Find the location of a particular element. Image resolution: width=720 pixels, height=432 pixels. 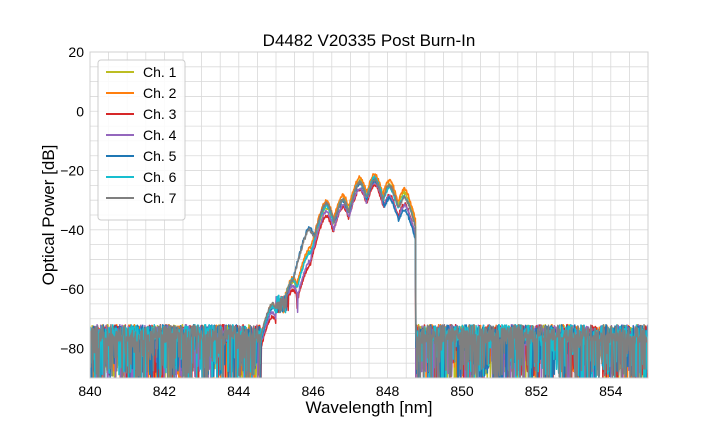

y-tick-label: −80 is located at coordinates (72, 348).